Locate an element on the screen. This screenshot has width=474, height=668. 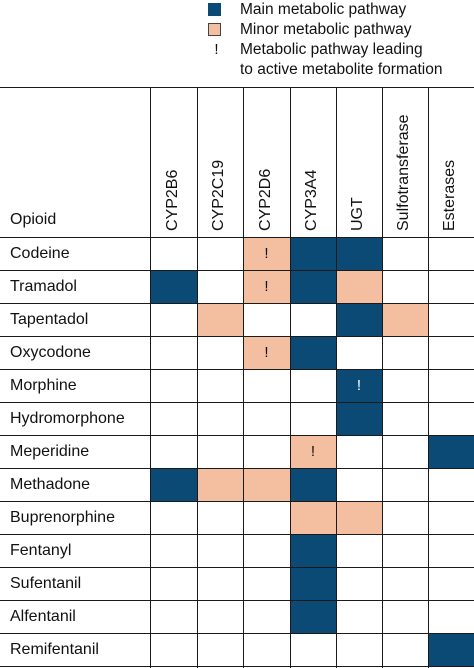
column-header-cyp3a4: CYP3A4 is located at coordinates (313, 162).